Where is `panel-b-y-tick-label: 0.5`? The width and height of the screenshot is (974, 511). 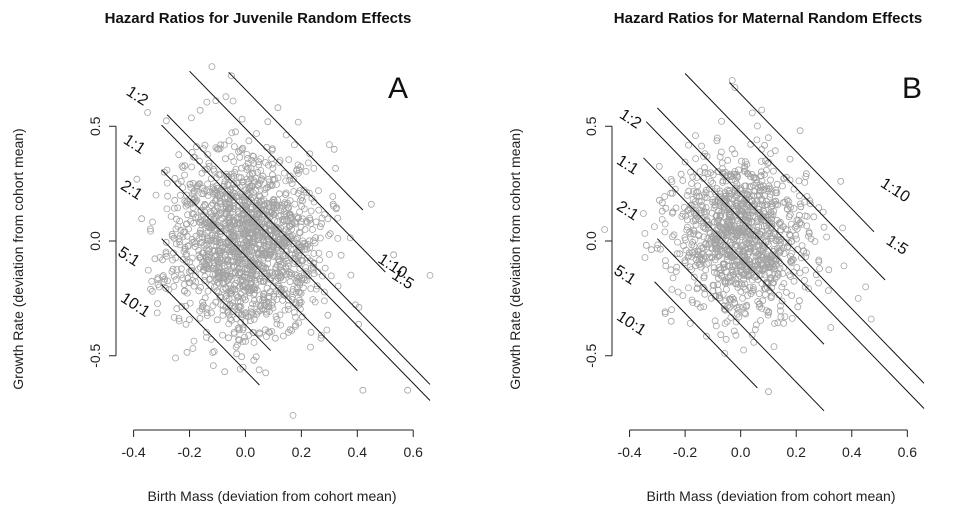 panel-b-y-tick-label: 0.5 is located at coordinates (591, 126).